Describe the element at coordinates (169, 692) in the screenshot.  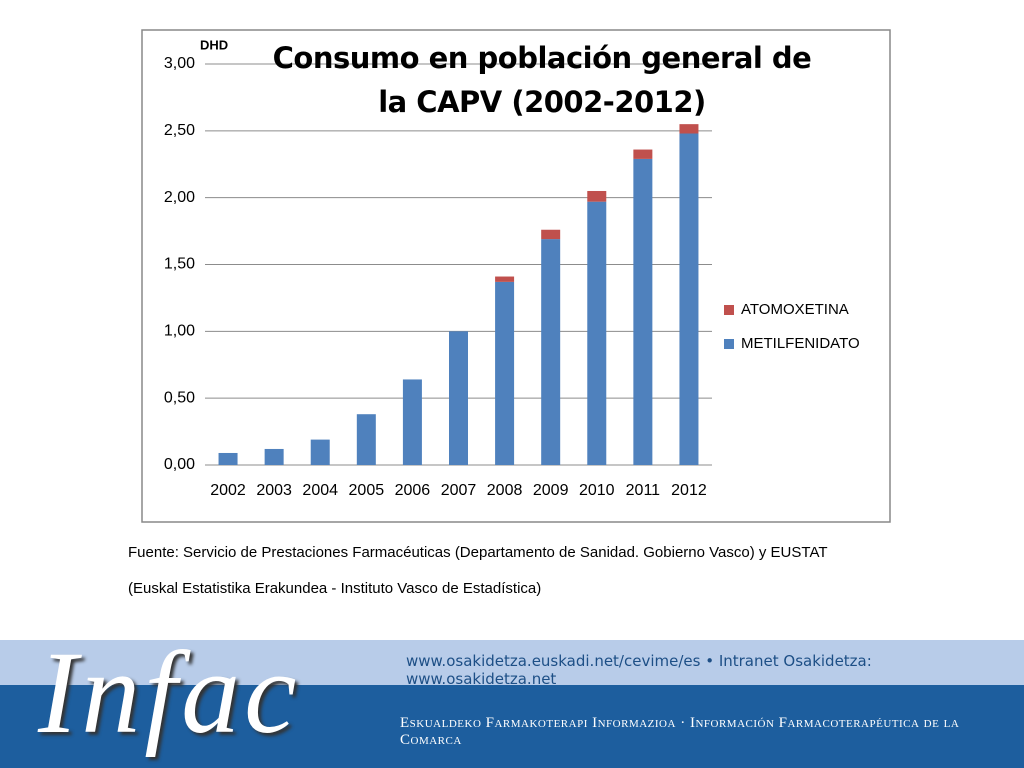
I see `logo: Infac` at that location.